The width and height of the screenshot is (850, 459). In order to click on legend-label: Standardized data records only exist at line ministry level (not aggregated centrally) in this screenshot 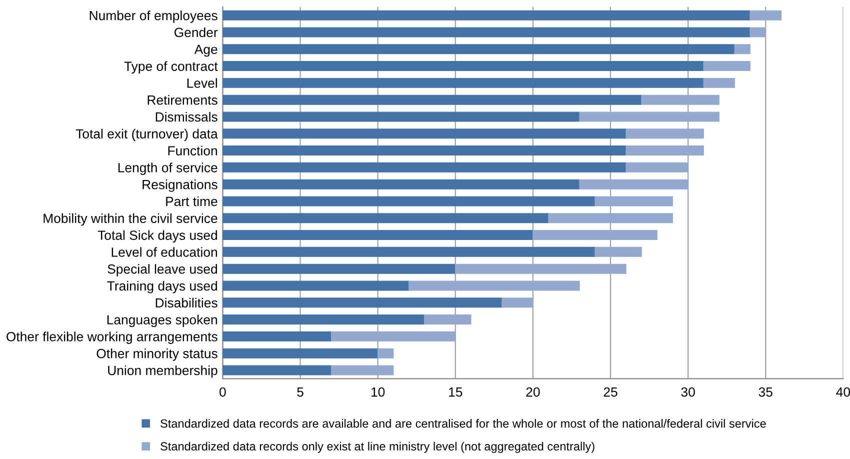, I will do `click(377, 447)`.